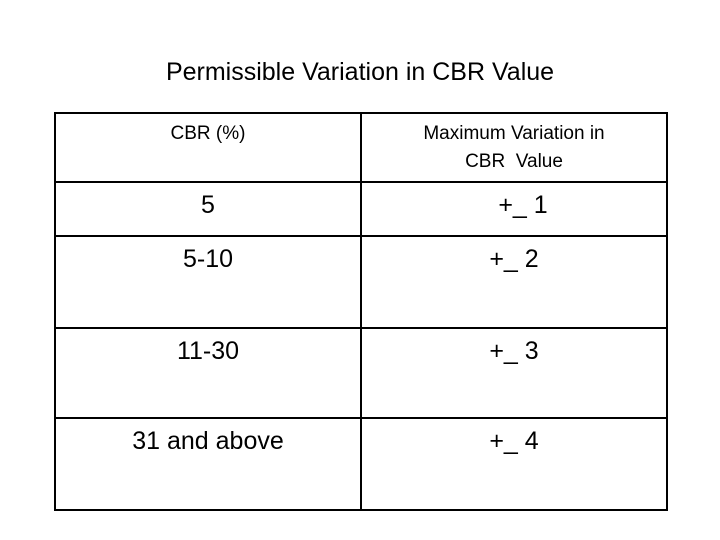 The width and height of the screenshot is (720, 540). What do you see at coordinates (208, 147) in the screenshot?
I see `header-cell: CBR (%)` at bounding box center [208, 147].